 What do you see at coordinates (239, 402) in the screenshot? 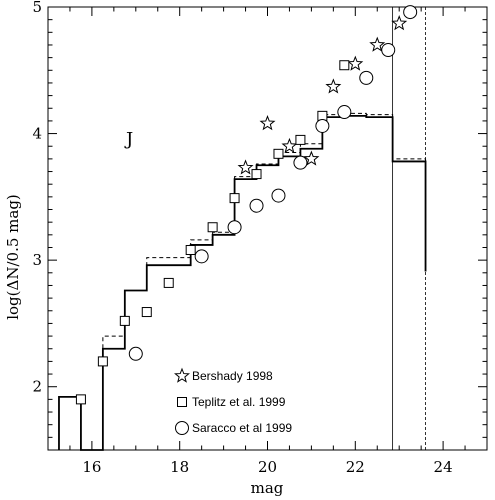
I see `legend-label: Teplitz et al. 1999` at bounding box center [239, 402].